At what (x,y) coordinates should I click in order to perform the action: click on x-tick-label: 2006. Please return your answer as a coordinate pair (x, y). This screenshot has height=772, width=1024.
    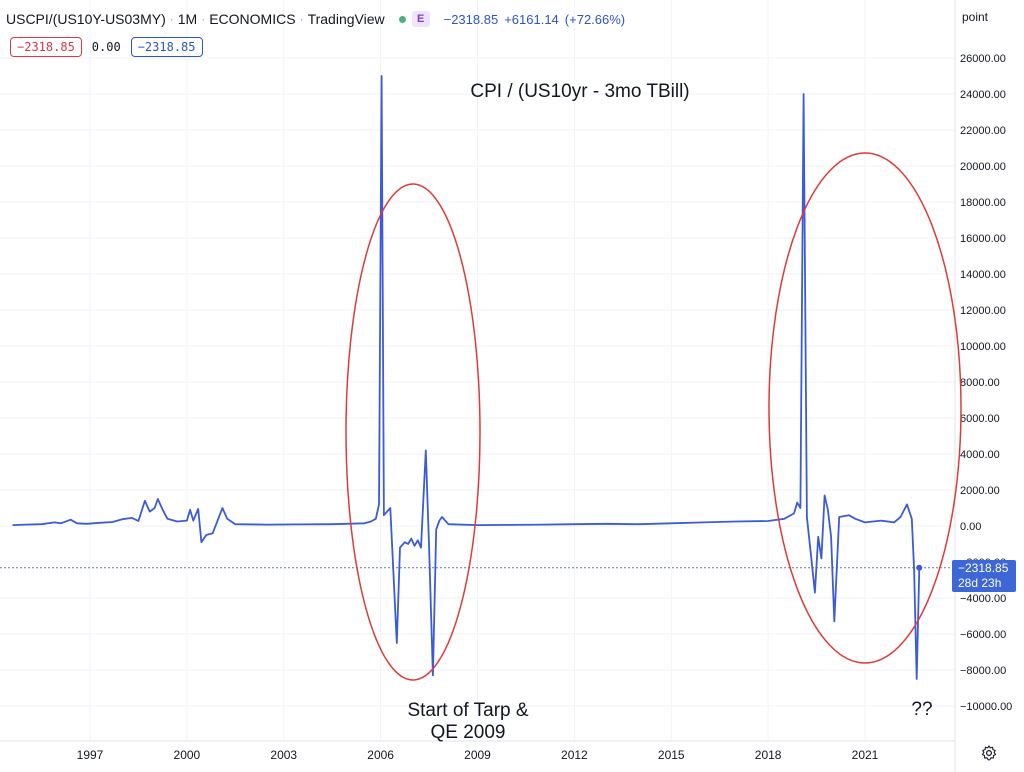
    Looking at the image, I should click on (380, 755).